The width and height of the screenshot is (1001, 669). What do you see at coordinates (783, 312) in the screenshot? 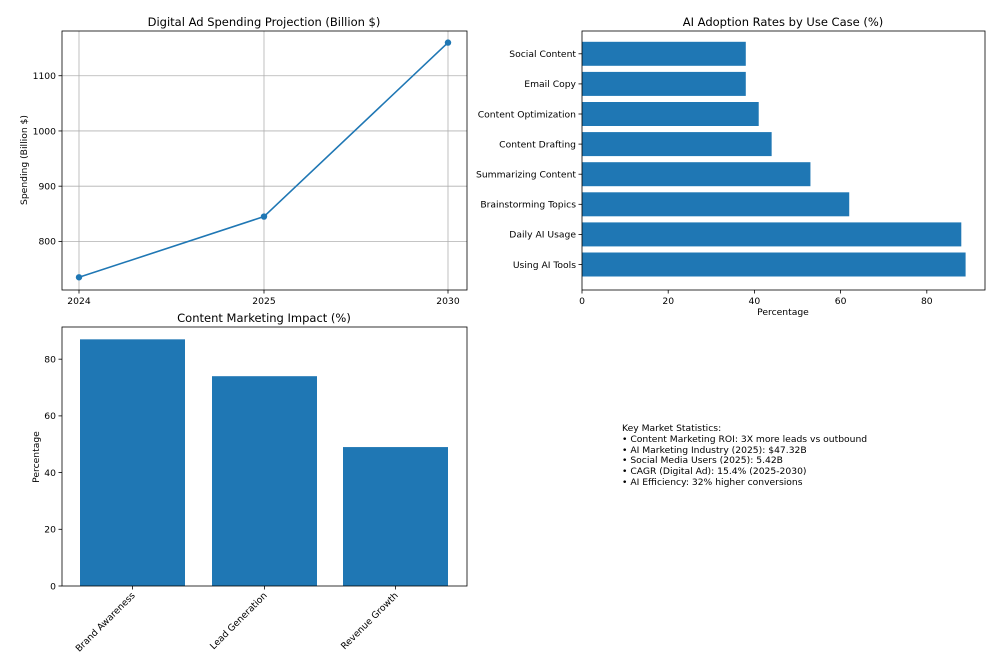
I see `x-axis-label: Percentage` at bounding box center [783, 312].